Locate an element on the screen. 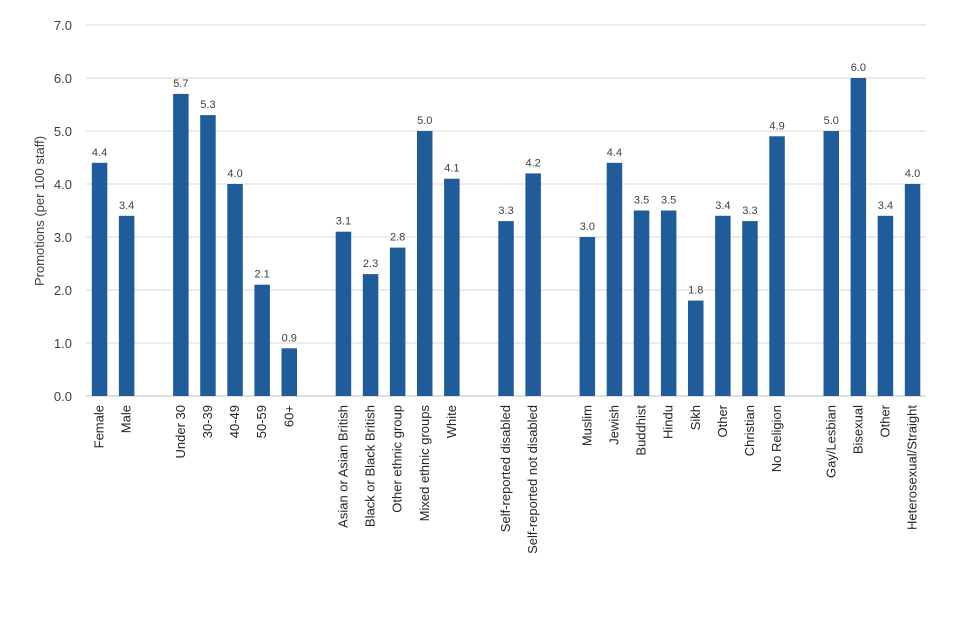 The width and height of the screenshot is (960, 640). data-label: 0.9 is located at coordinates (289, 338).